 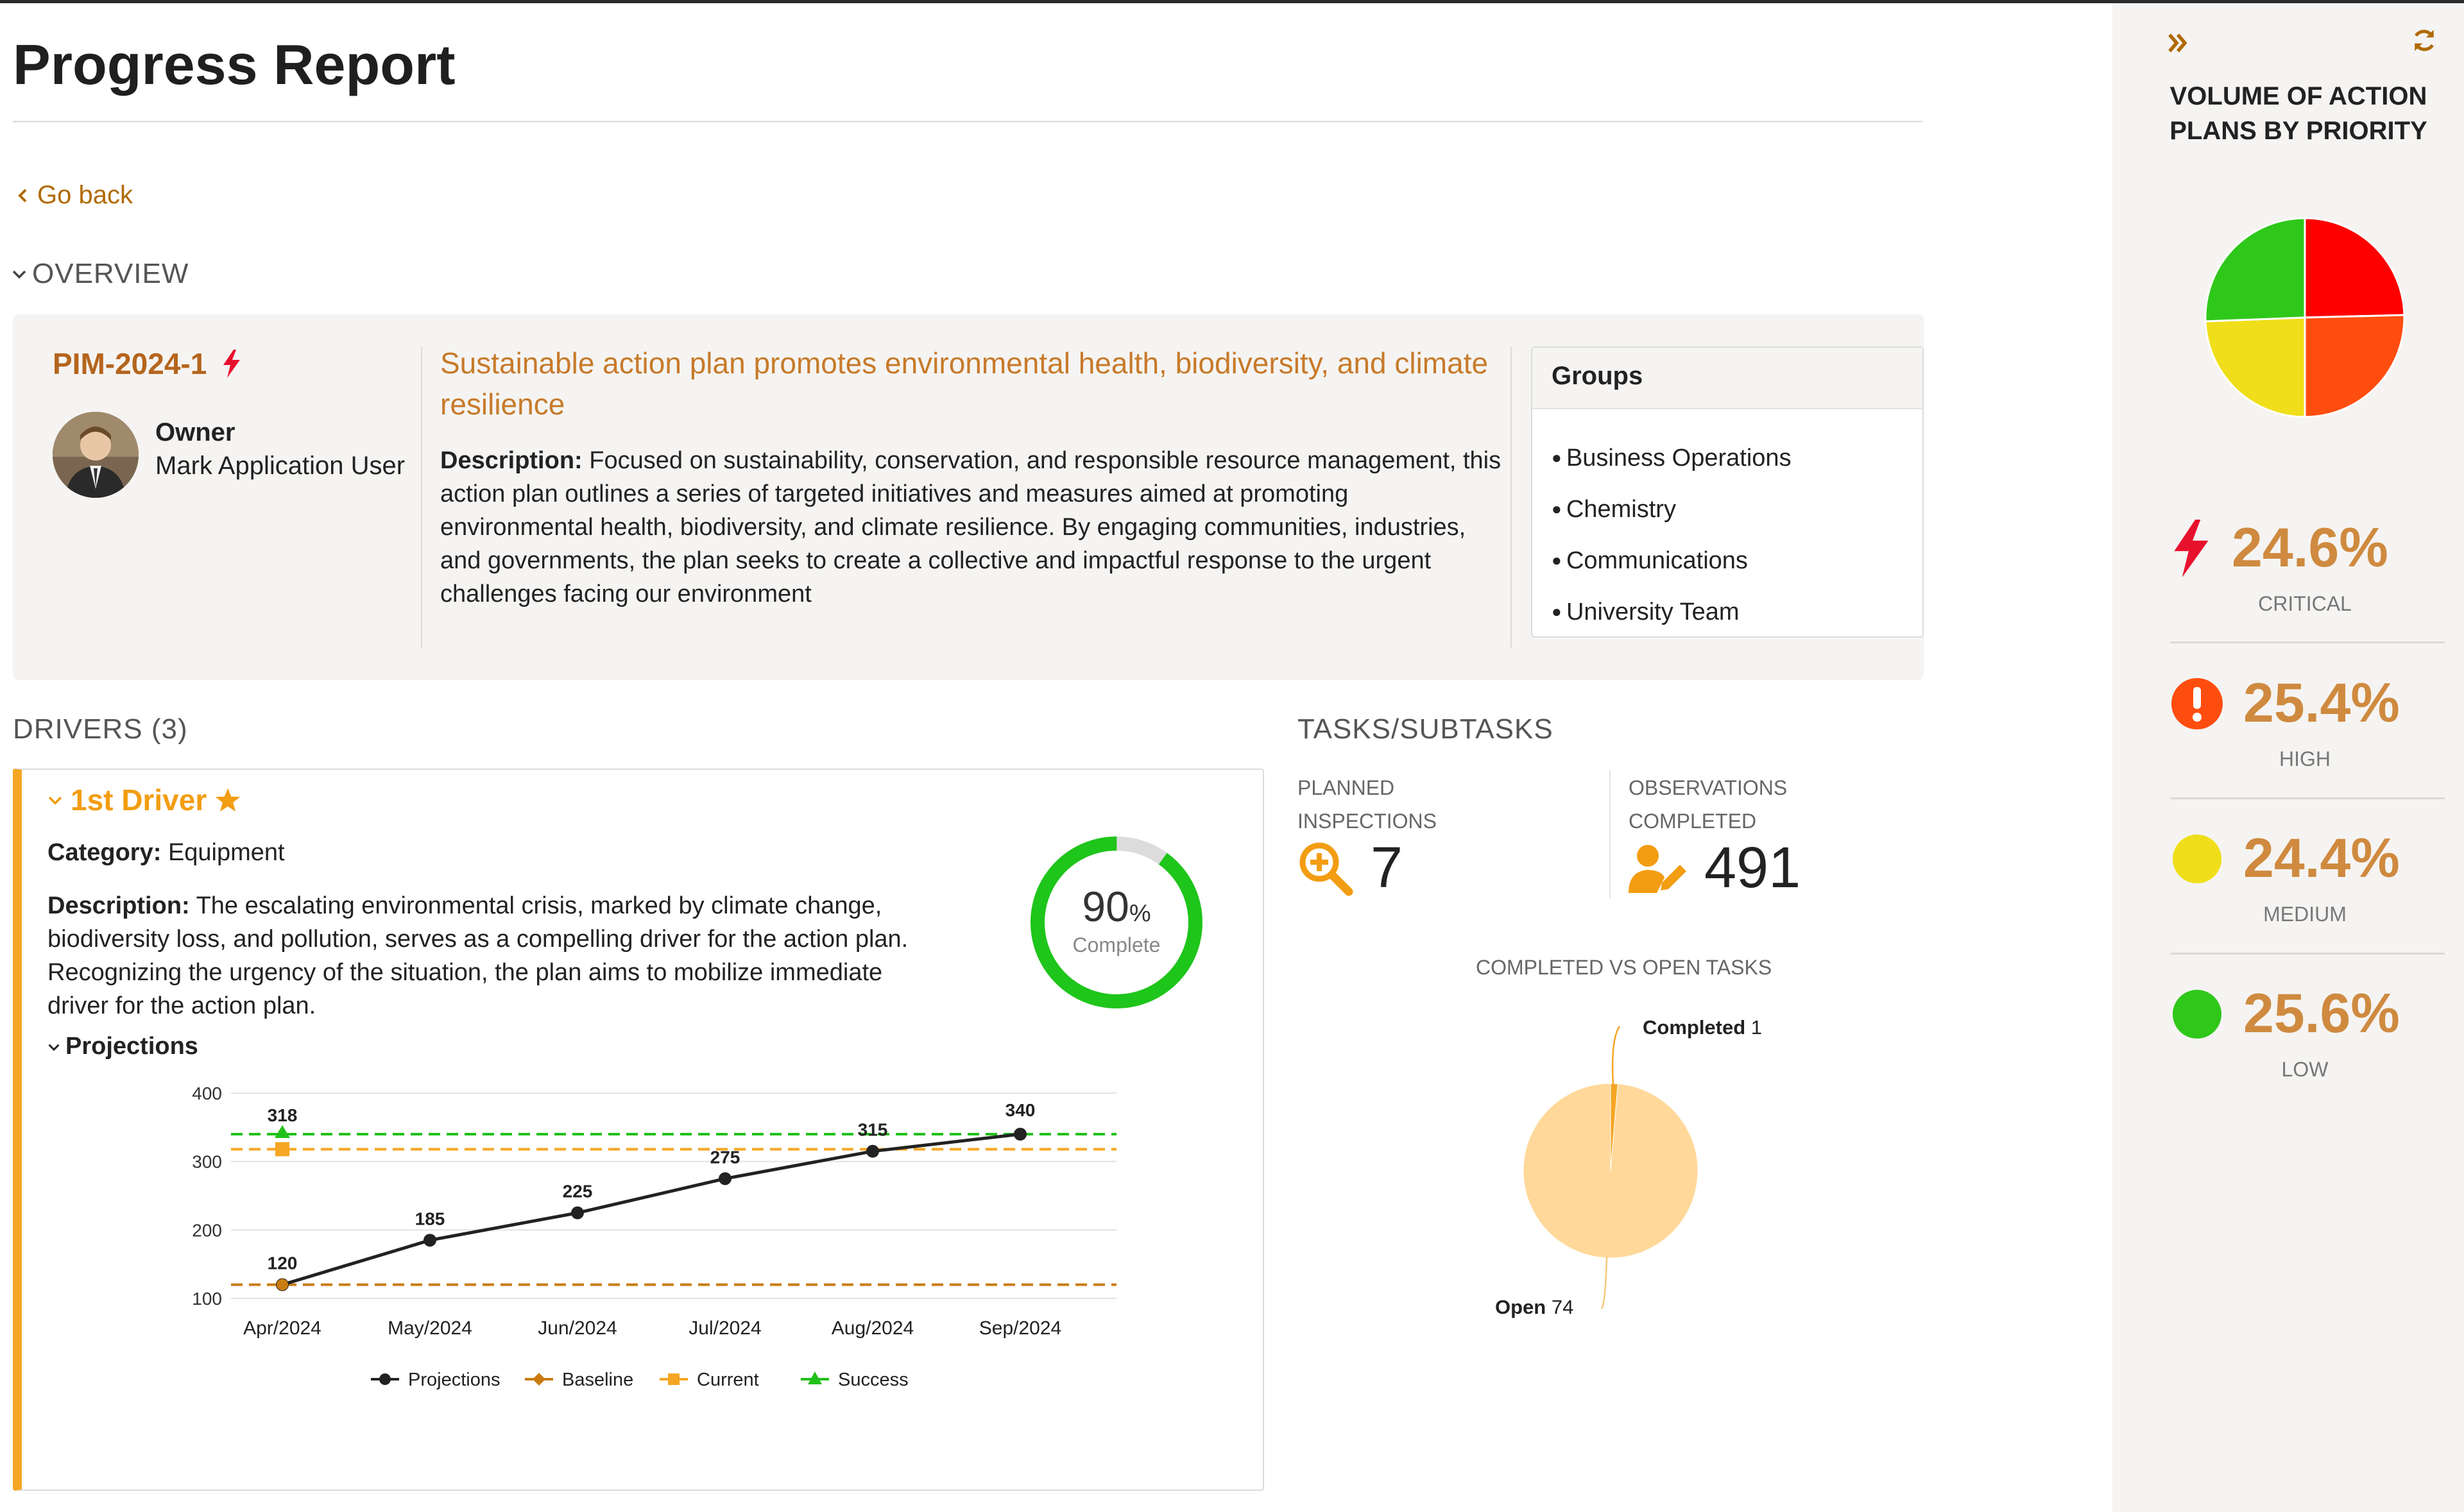 I want to click on current-point, so click(x=282, y=1149).